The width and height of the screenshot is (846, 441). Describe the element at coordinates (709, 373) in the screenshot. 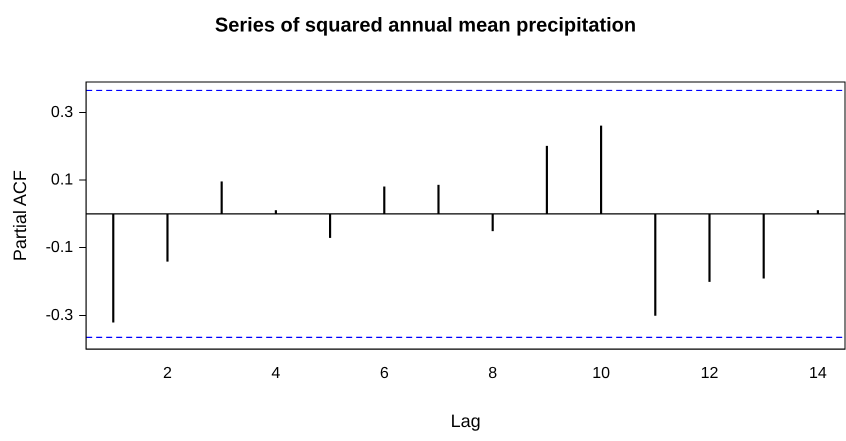

I see `x-tick-label: 12` at that location.